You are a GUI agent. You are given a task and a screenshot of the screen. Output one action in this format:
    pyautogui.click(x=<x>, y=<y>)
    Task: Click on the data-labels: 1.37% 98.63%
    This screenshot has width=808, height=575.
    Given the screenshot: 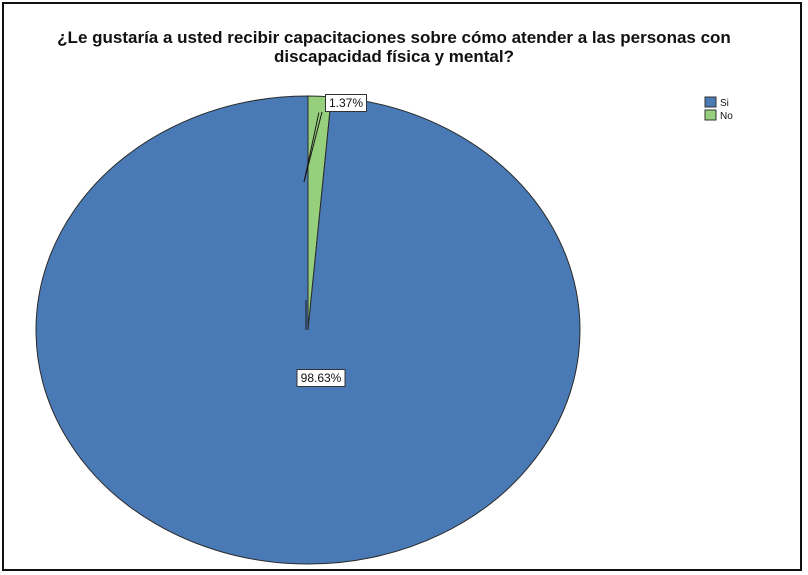 What is the action you would take?
    pyautogui.click(x=331, y=240)
    